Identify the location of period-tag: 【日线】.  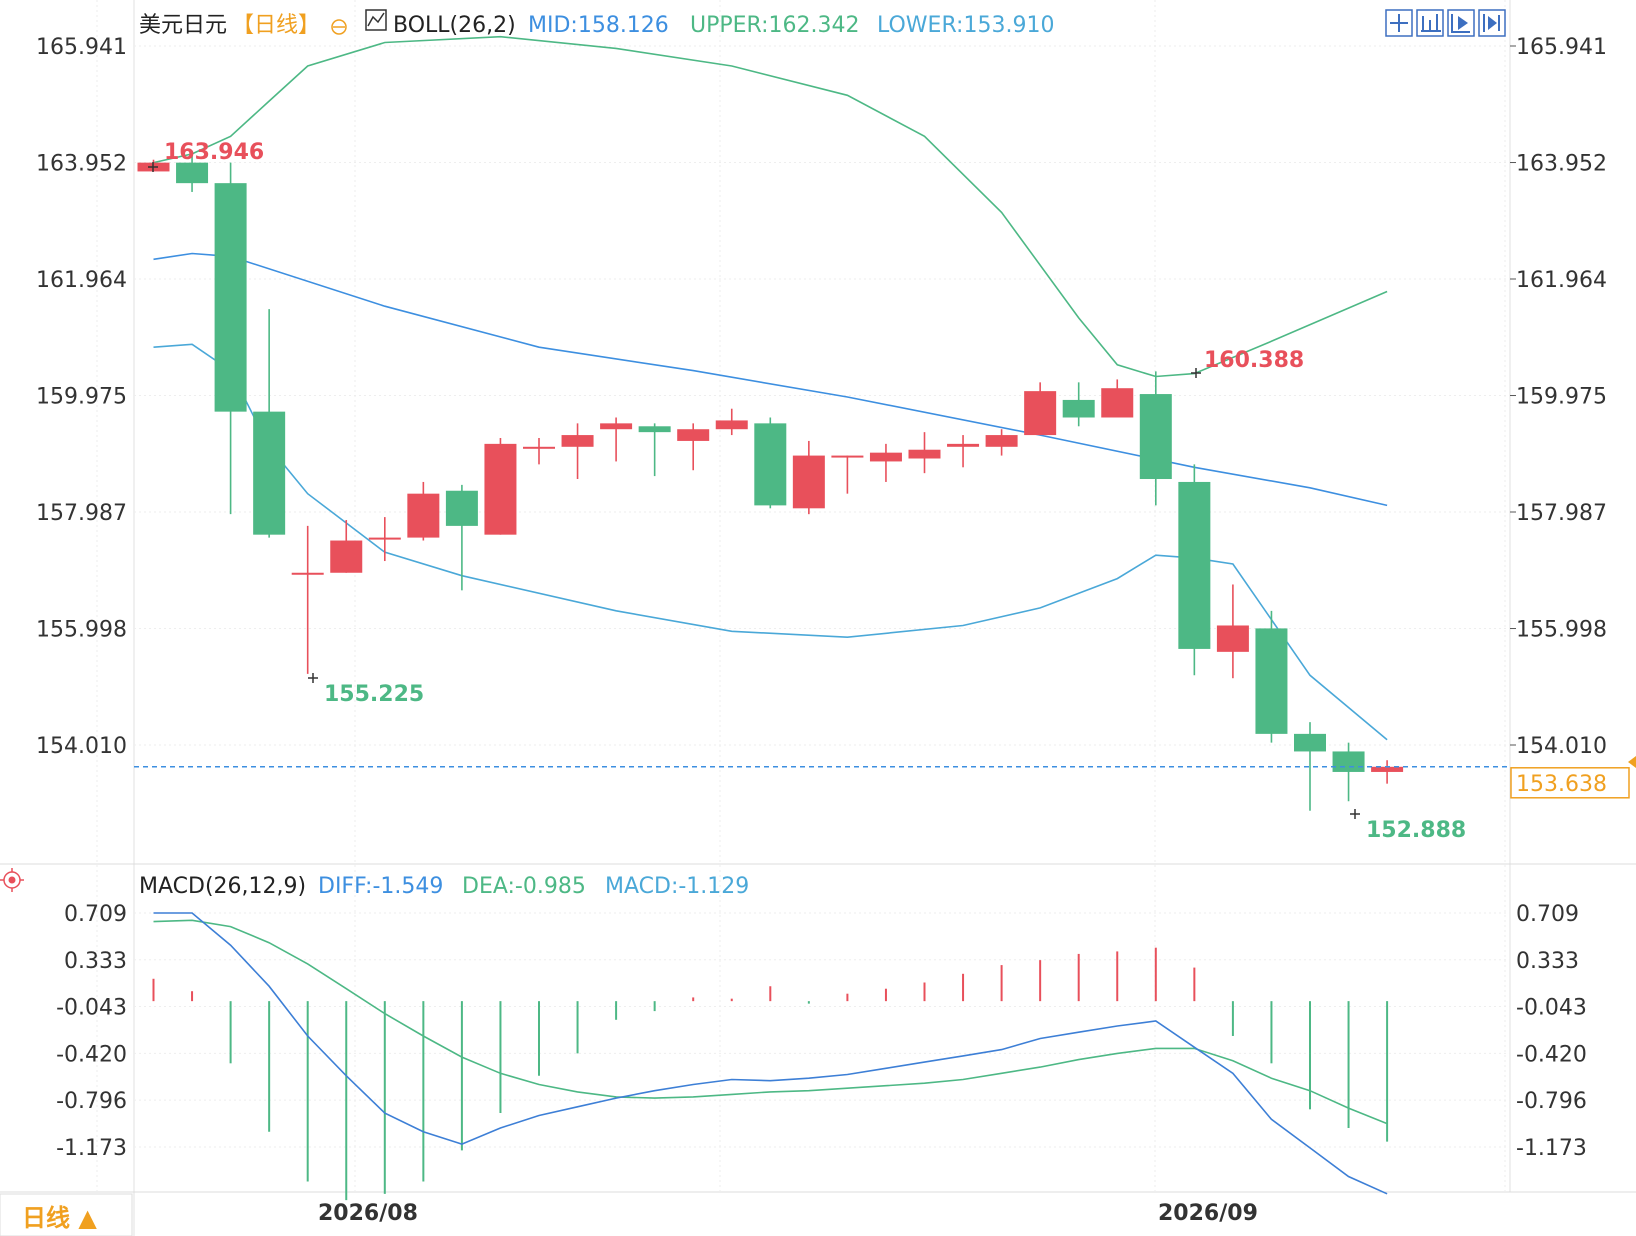
(276, 25).